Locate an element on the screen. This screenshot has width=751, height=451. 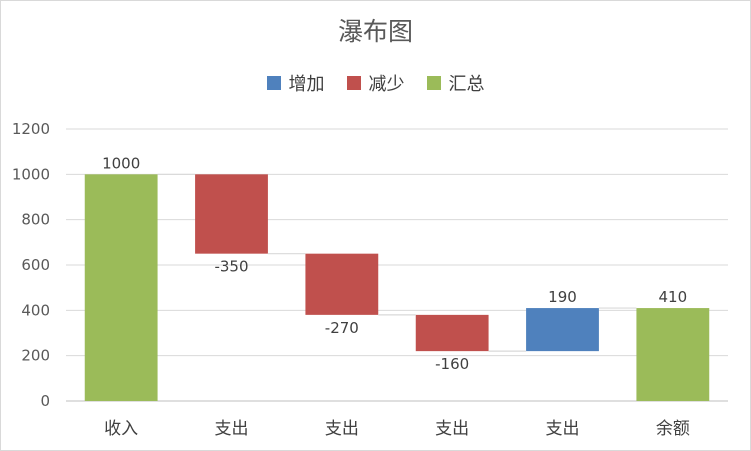
data-label: -270 is located at coordinates (342, 328).